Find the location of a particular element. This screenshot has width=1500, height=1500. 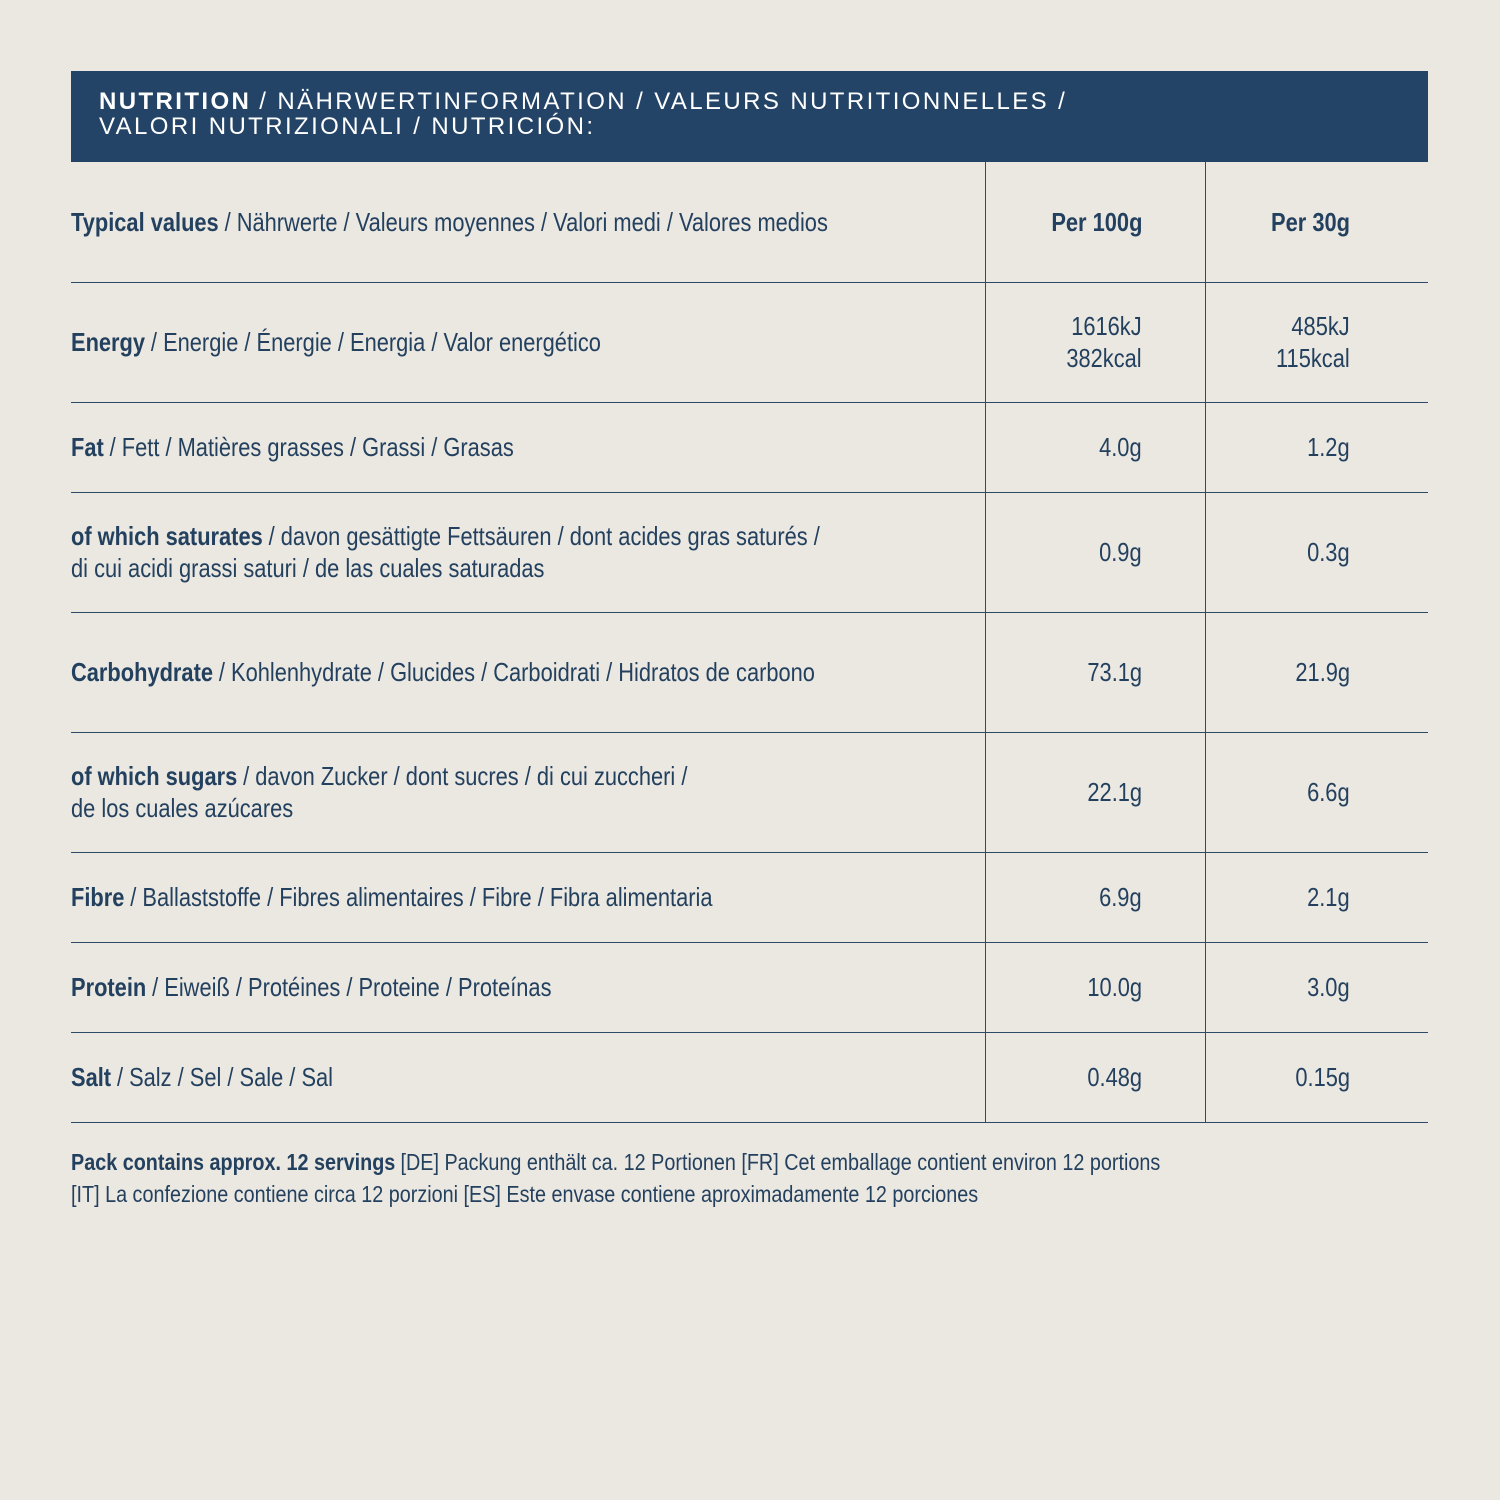

value: 1.2g is located at coordinates (1328, 447).